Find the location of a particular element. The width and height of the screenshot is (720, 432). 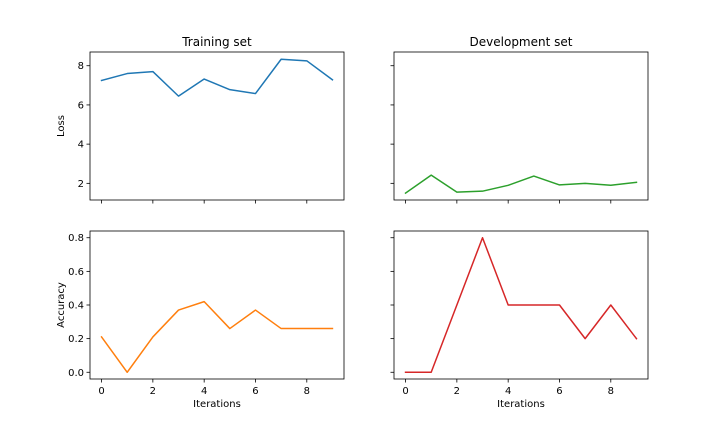

training-accuracy-y-tick-label: 0.8 is located at coordinates (76, 238).